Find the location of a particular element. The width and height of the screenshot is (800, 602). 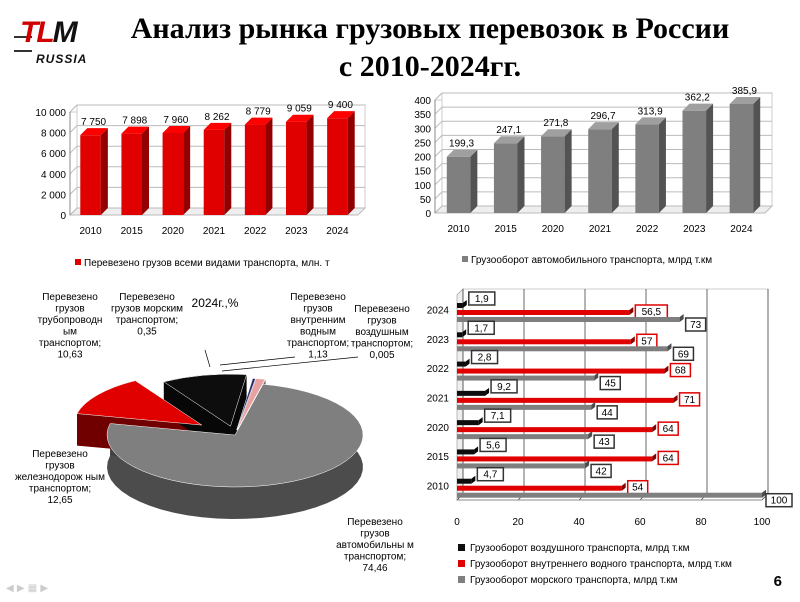

bar-value-label: 4,7 is located at coordinates (490, 475).